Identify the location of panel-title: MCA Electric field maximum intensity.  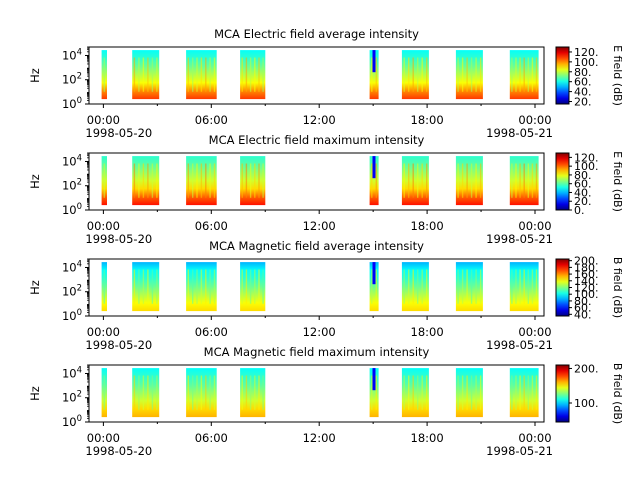
(317, 140).